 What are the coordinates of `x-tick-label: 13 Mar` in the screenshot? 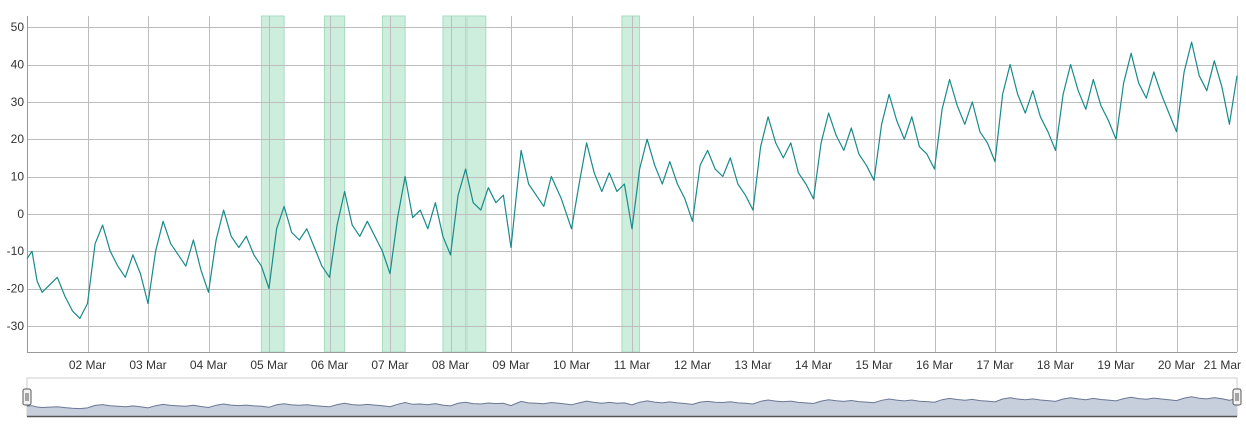 It's located at (752, 365).